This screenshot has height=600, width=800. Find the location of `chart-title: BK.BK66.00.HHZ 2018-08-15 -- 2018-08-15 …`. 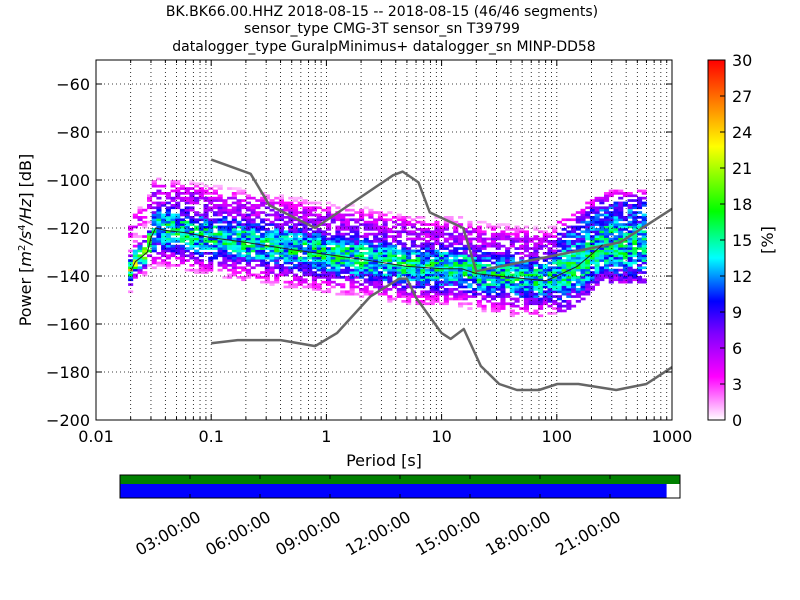

chart-title: BK.BK66.00.HHZ 2018-08-15 -- 2018-08-15 … is located at coordinates (382, 29).